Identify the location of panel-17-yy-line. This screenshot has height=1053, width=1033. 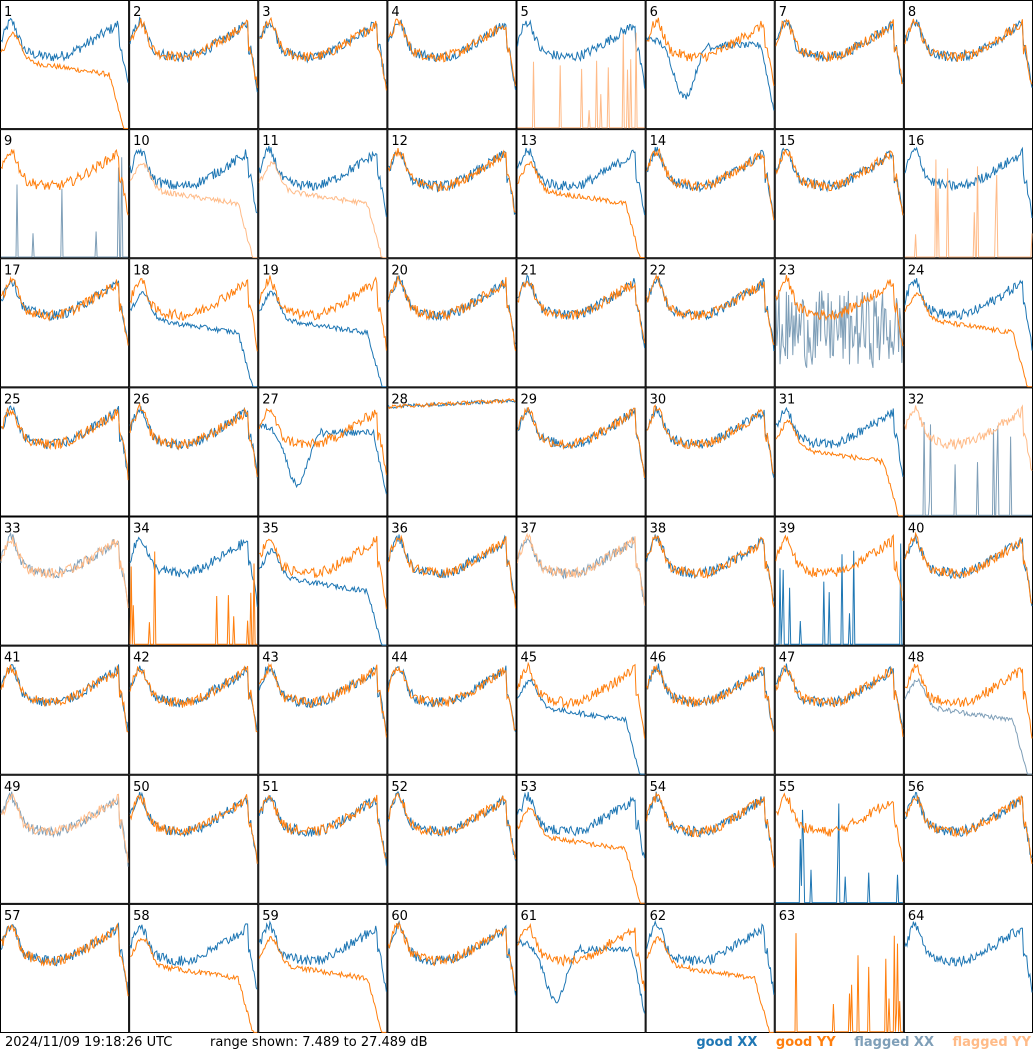
(64, 311).